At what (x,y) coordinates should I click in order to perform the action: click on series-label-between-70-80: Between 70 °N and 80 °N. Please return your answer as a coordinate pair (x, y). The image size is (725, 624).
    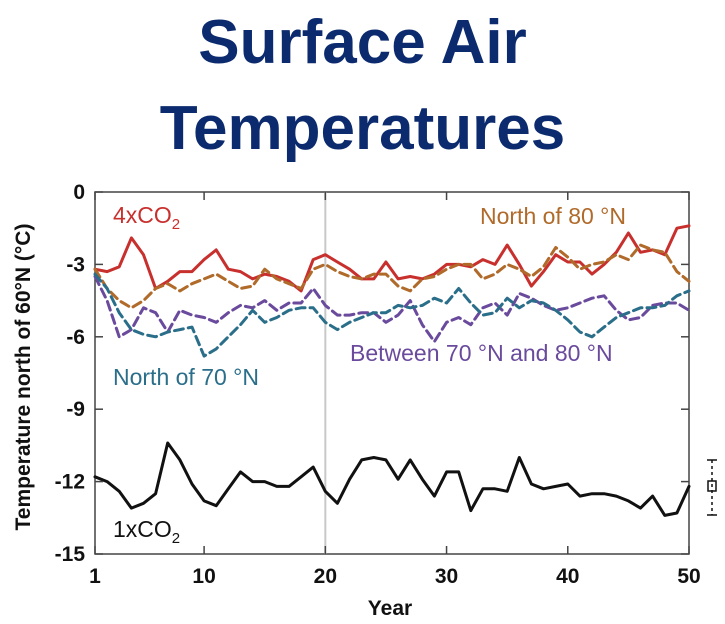
    Looking at the image, I should click on (481, 353).